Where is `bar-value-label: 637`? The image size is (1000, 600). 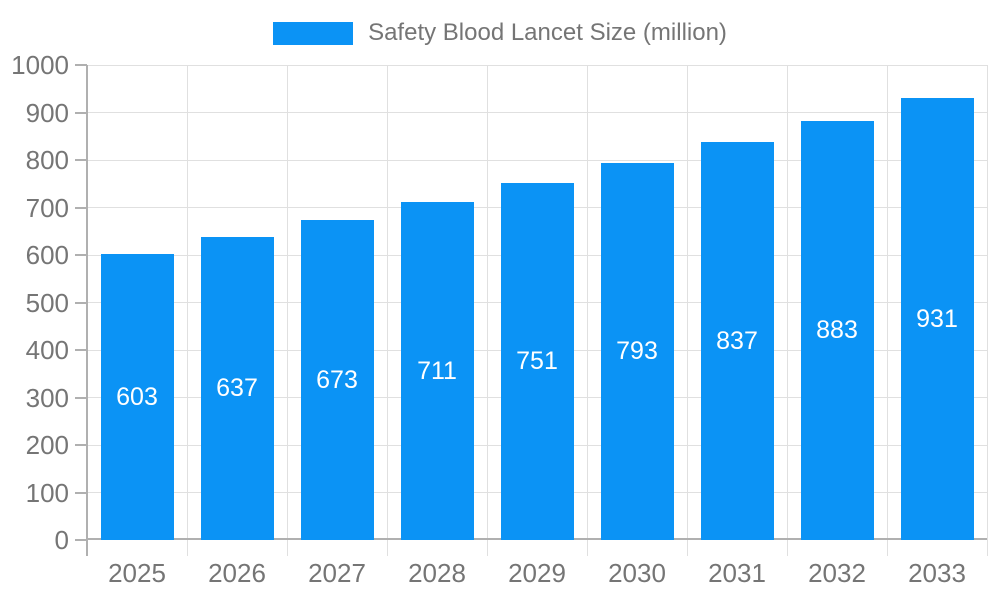
bar-value-label: 637 is located at coordinates (237, 388).